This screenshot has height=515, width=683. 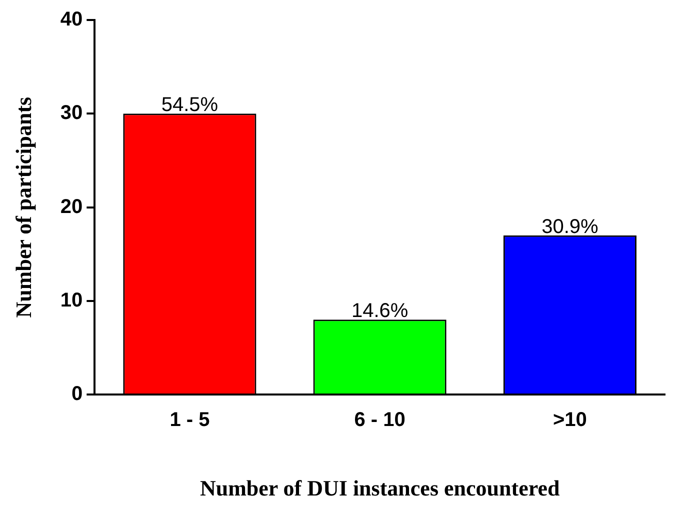 I want to click on x-axis-title: Number of DUI instances encountered, so click(x=380, y=487).